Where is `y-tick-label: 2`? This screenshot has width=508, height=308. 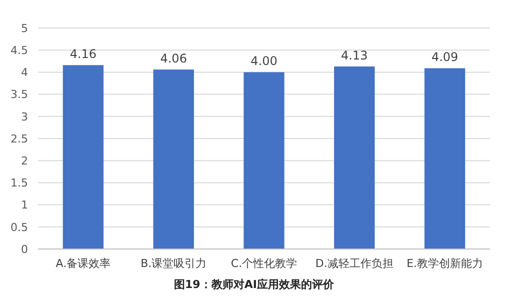 y-tick-label: 2 is located at coordinates (24, 161).